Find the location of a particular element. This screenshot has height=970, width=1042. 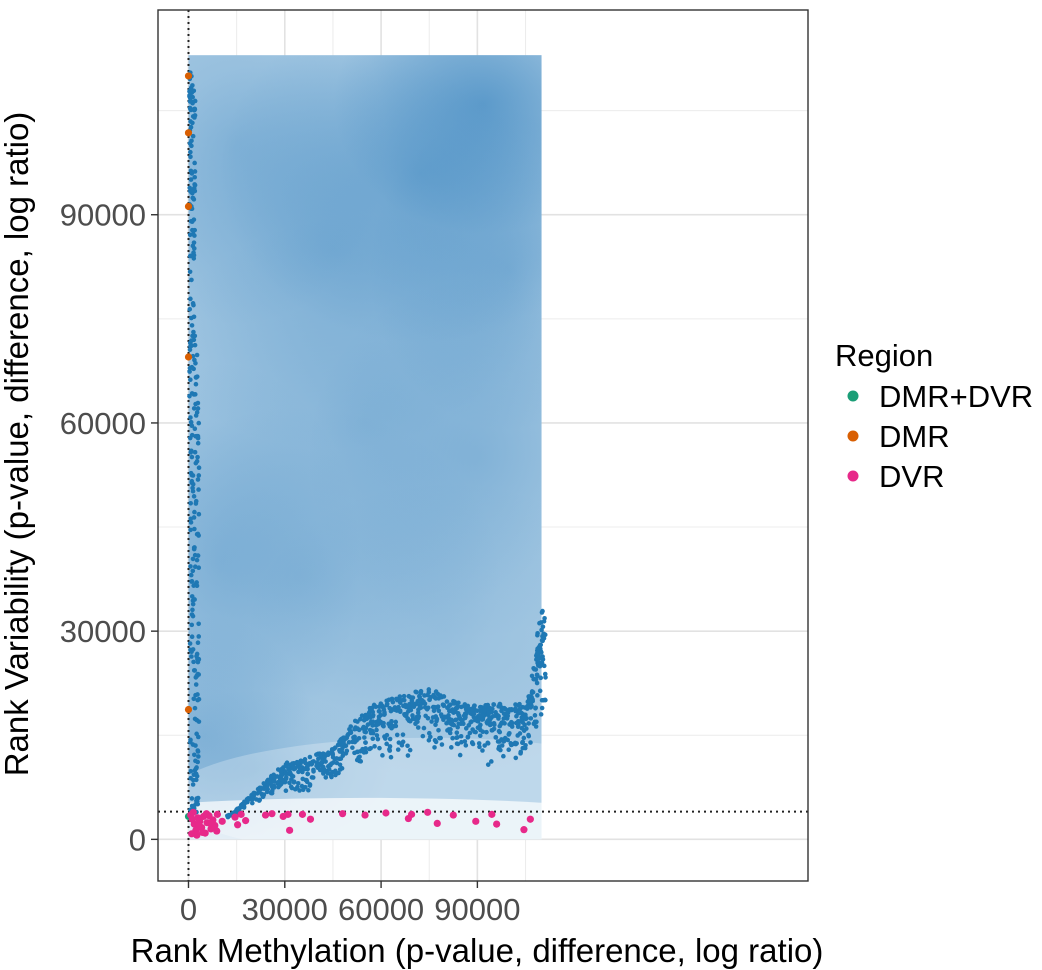

x-tick-label: 90000 is located at coordinates (477, 909).